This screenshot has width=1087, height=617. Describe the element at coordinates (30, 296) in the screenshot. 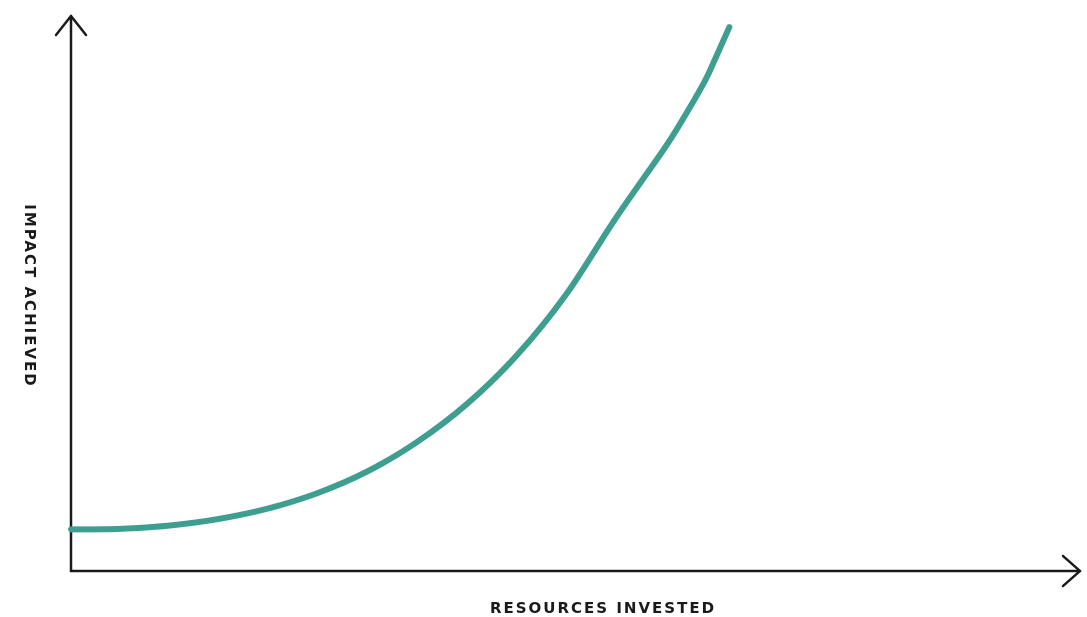

I see `y-axis-title: IMPACT ACHIEVED` at that location.